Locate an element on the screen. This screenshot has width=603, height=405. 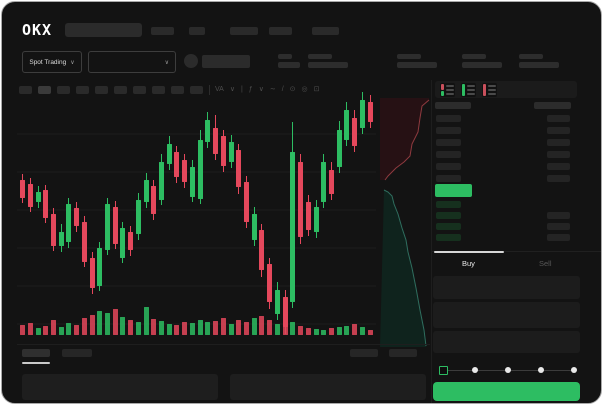
buy-tab-label: Buy is located at coordinates (468, 263).